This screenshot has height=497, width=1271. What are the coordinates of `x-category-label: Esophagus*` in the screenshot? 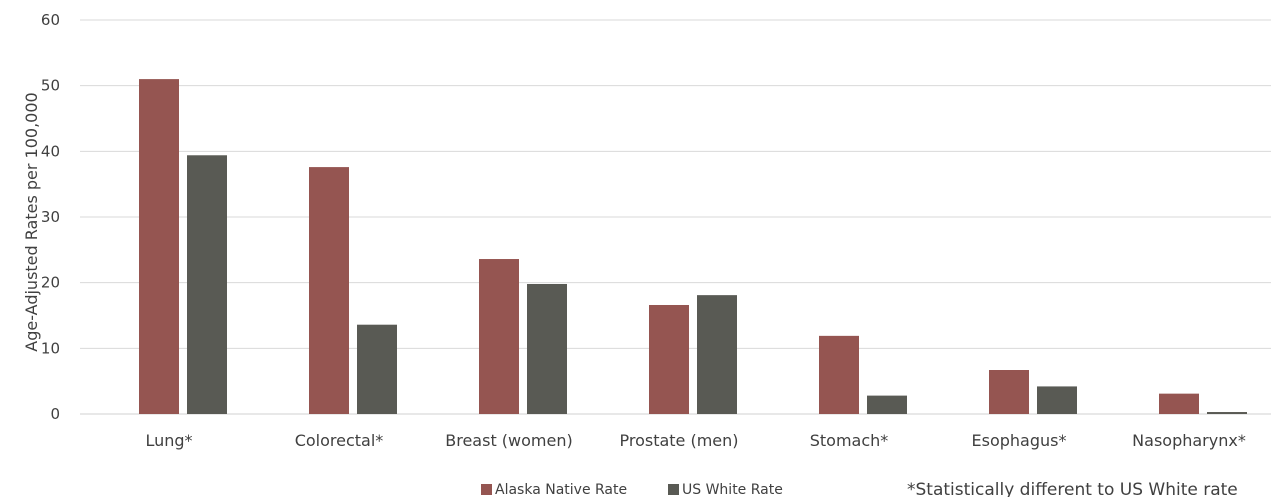 It's located at (1019, 440).